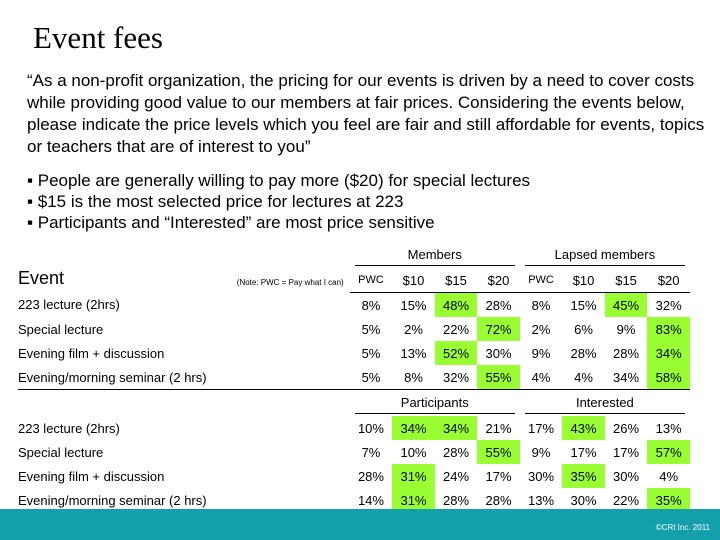  What do you see at coordinates (456, 476) in the screenshot?
I see `table-cell: 24%` at bounding box center [456, 476].